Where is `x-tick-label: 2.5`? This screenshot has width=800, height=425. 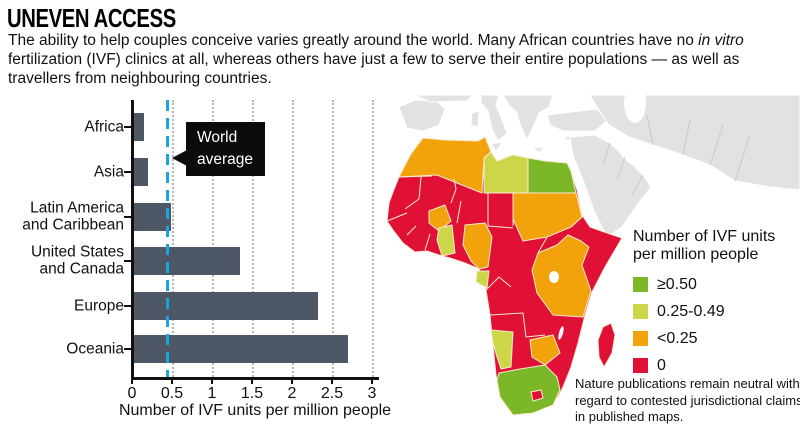
x-tick-label: 2.5 is located at coordinates (332, 393).